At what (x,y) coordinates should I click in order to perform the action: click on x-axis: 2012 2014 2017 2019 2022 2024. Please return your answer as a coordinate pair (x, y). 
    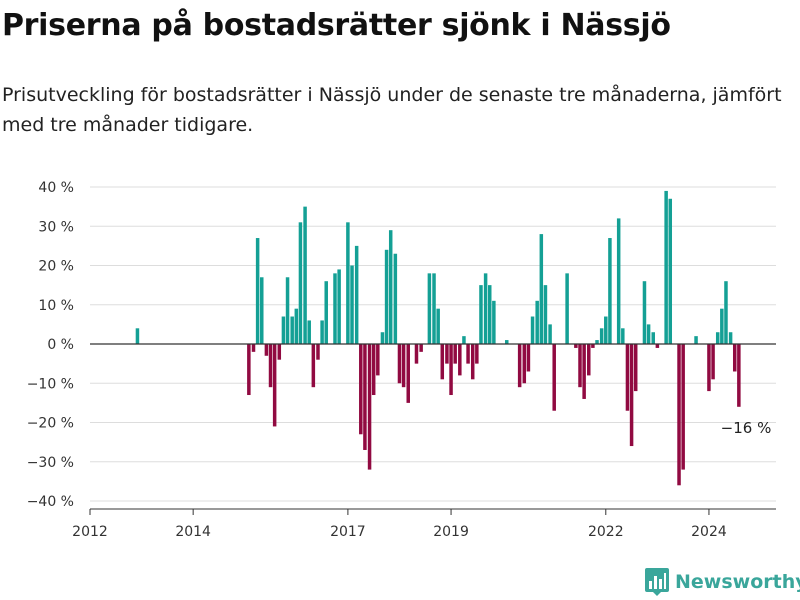
    Looking at the image, I should click on (424, 524).